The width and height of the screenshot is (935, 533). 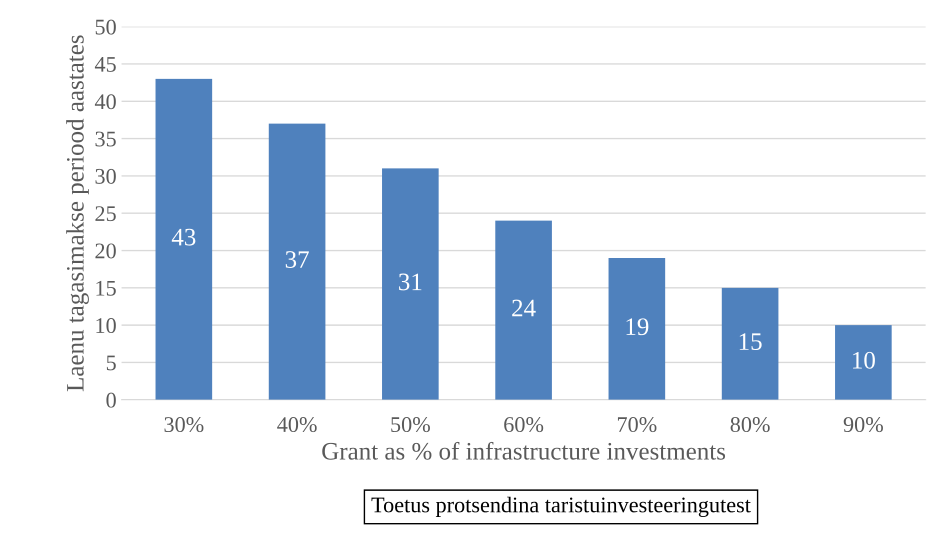 What do you see at coordinates (106, 326) in the screenshot?
I see `y-tick-label: 10` at bounding box center [106, 326].